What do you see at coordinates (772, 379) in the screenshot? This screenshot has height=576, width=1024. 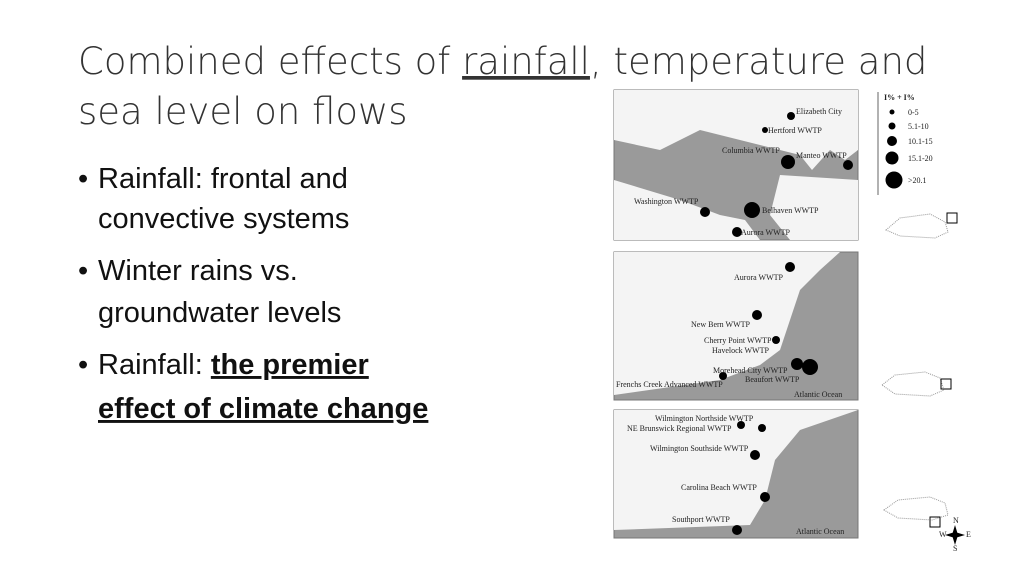 I see `map-label: Beaufort WWTP` at bounding box center [772, 379].